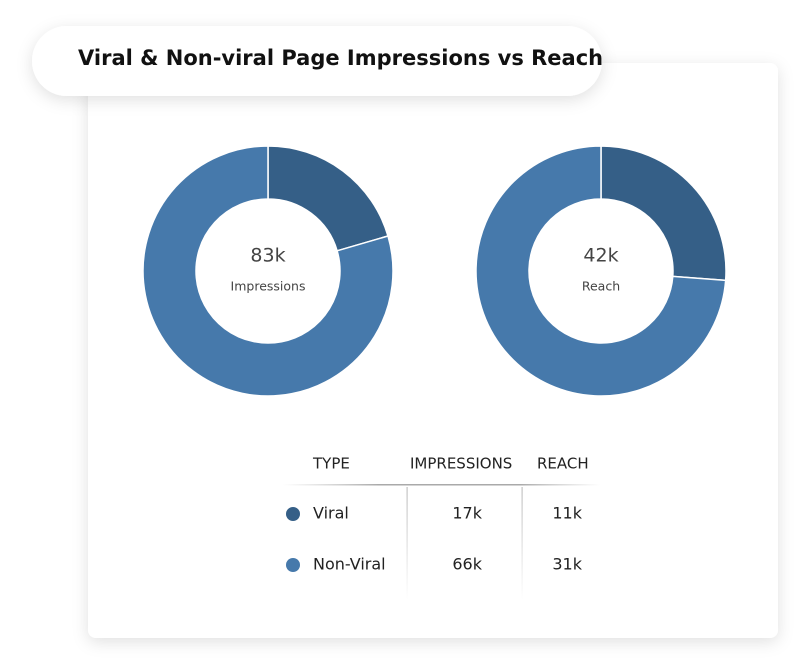 The width and height of the screenshot is (797, 660). What do you see at coordinates (567, 564) in the screenshot?
I see `table-value: 31k` at bounding box center [567, 564].